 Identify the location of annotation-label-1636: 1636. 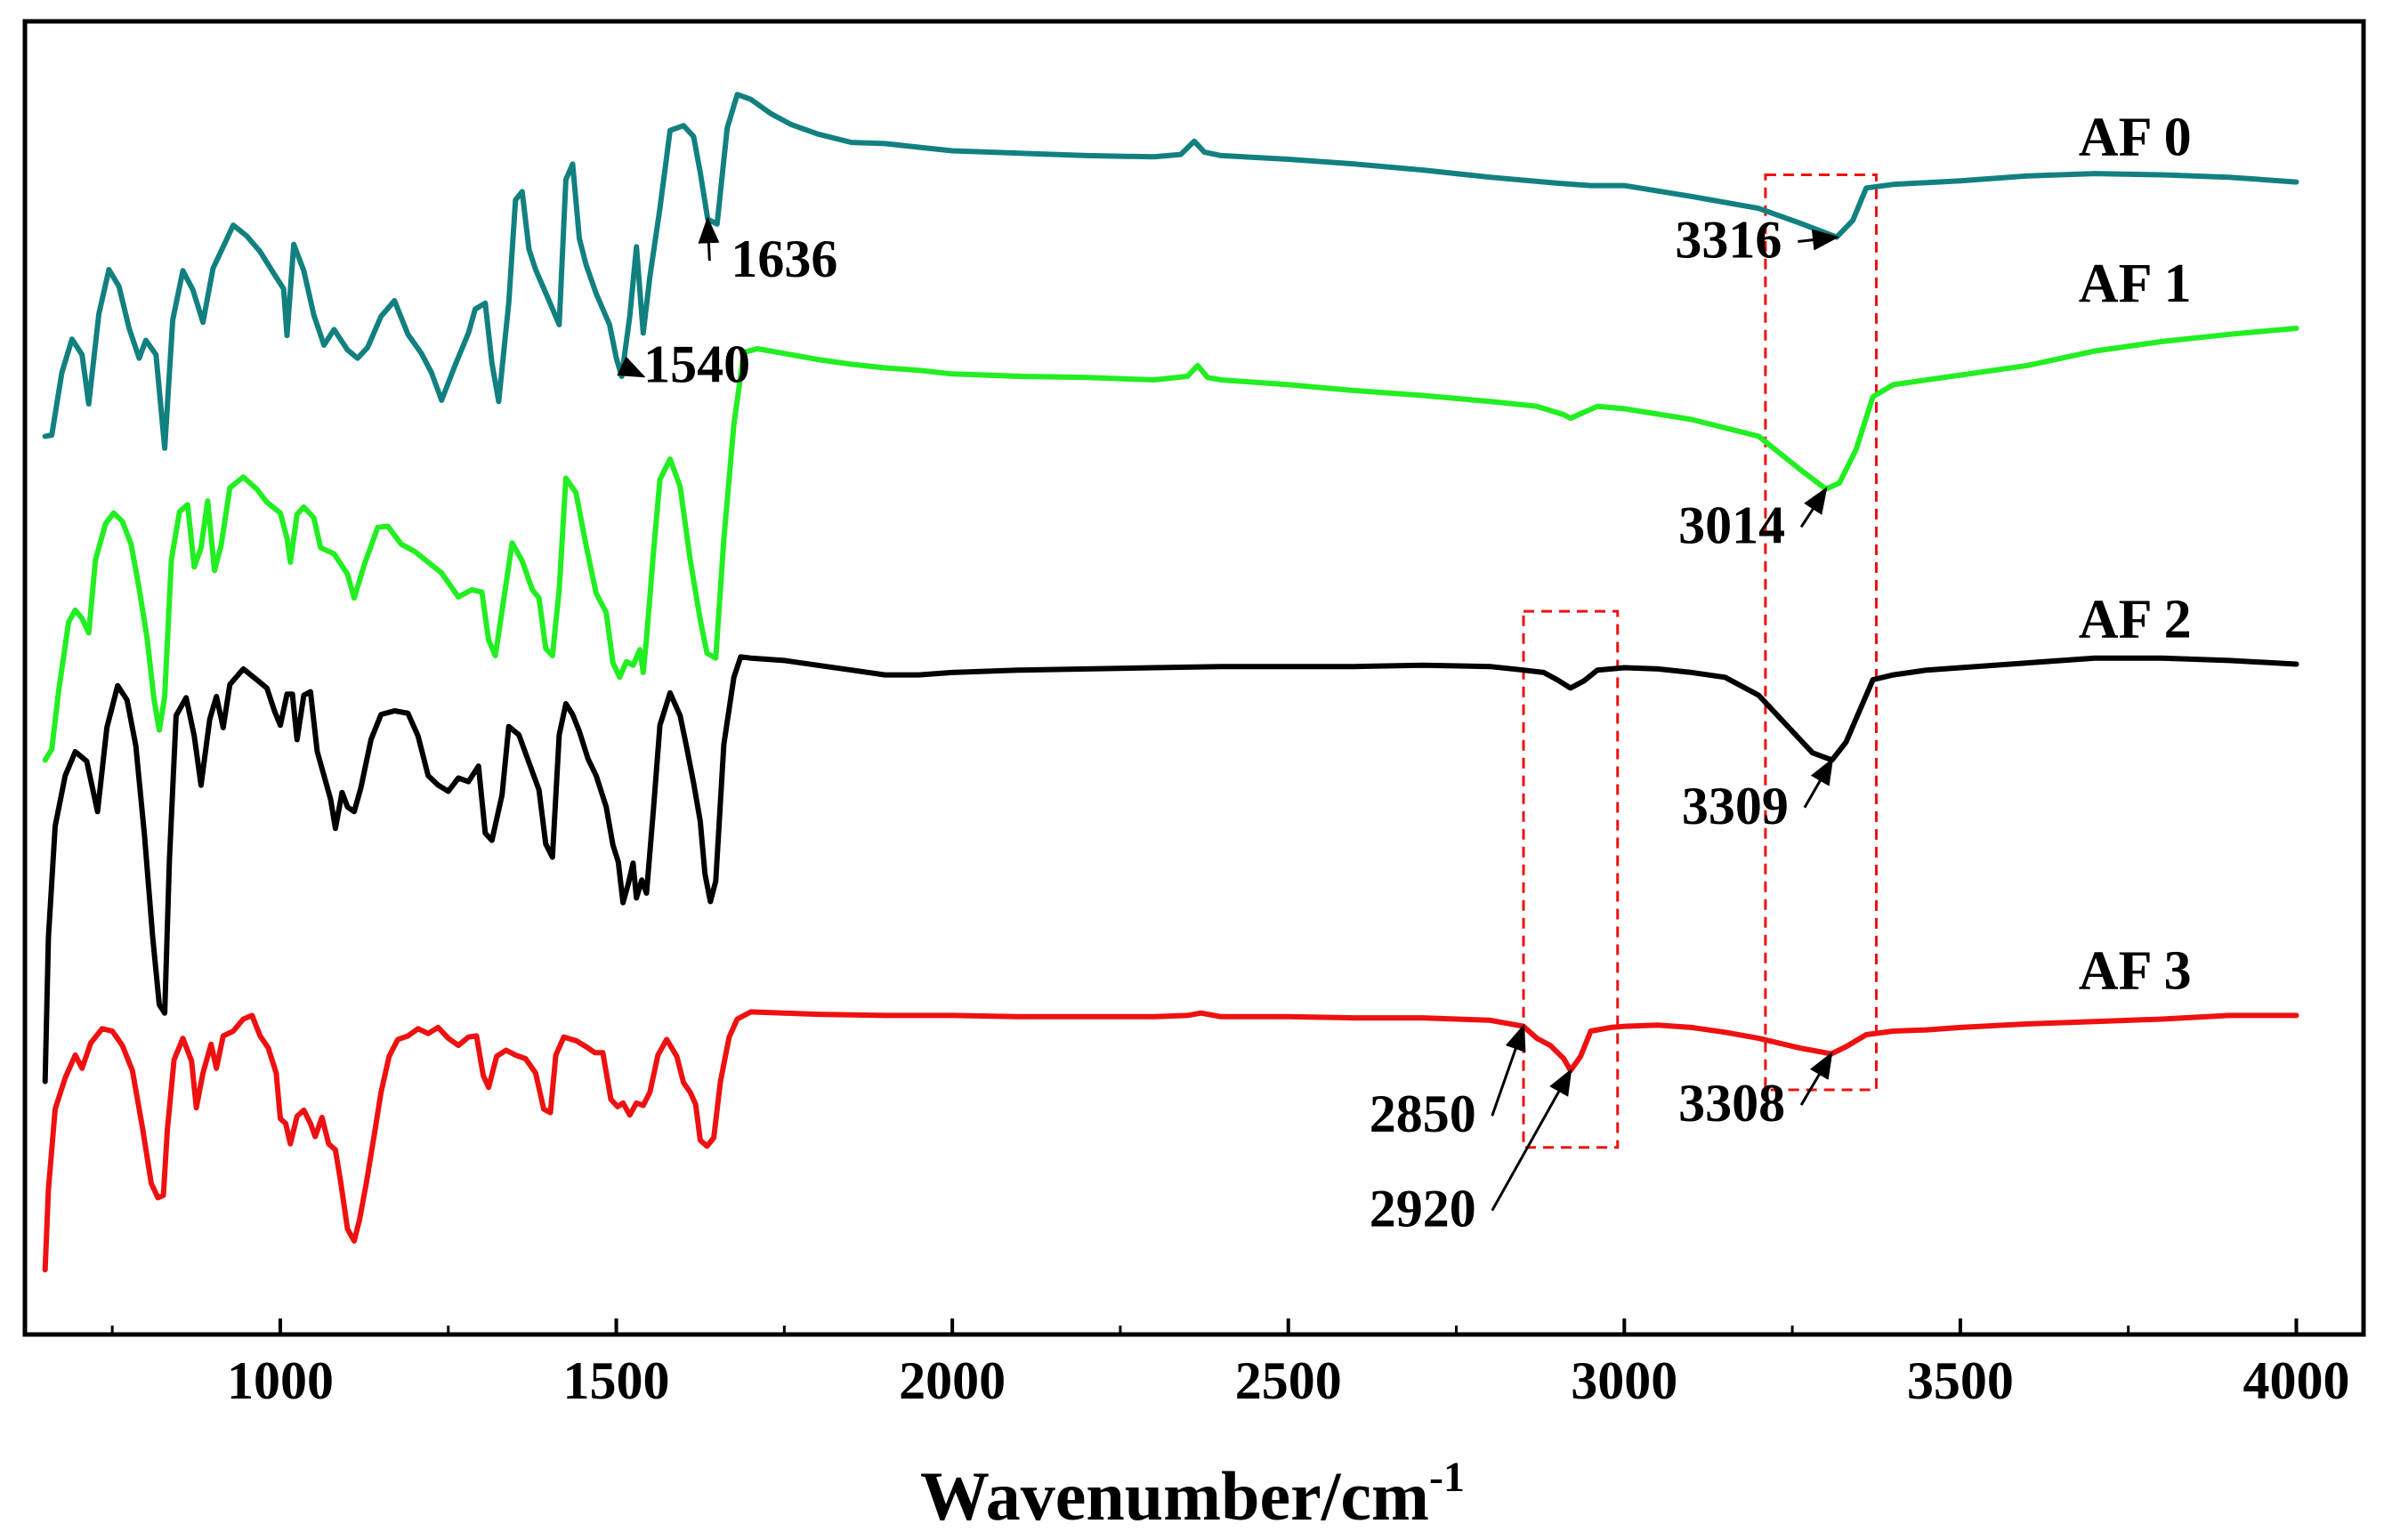
(784, 259).